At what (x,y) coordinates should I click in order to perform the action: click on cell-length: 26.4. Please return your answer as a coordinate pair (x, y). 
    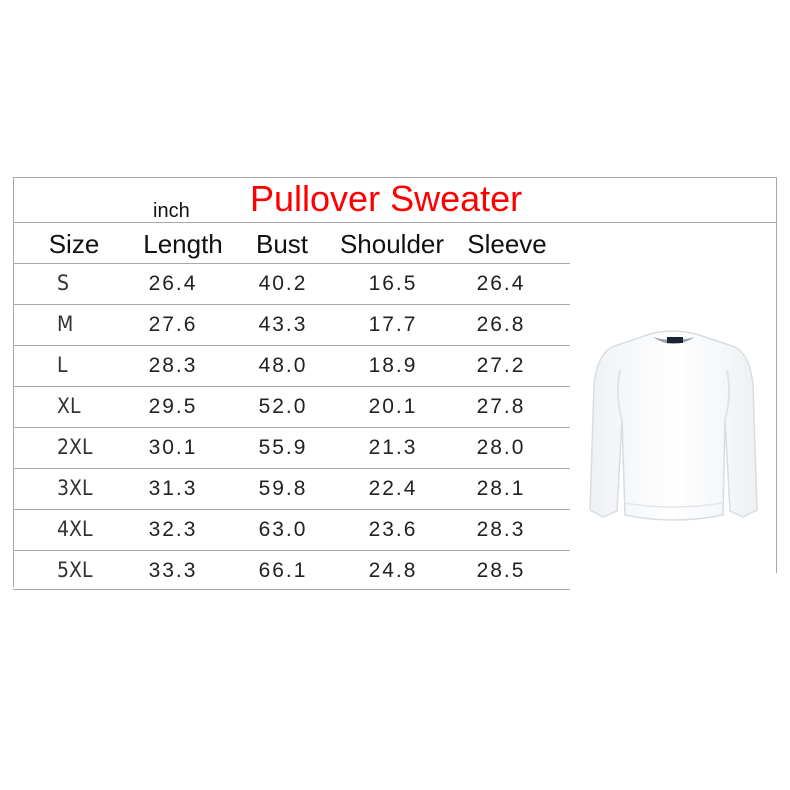
    Looking at the image, I should click on (173, 283).